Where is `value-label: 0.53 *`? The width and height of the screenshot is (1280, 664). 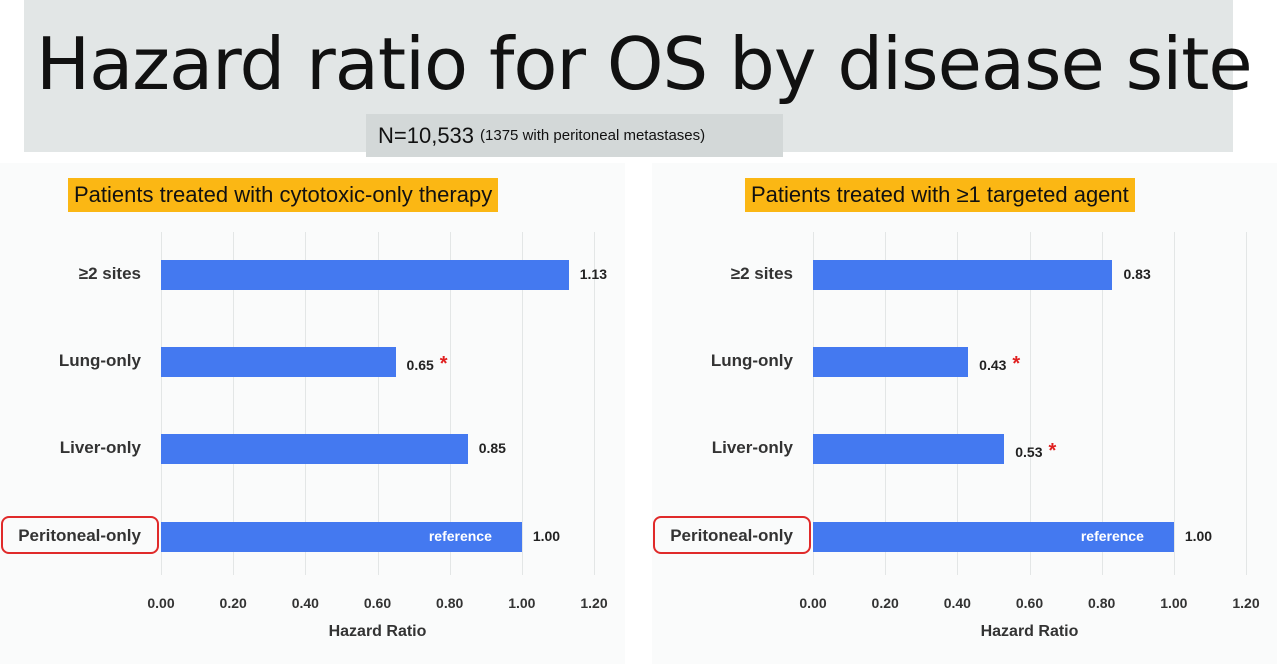
value-label: 0.53 * is located at coordinates (1036, 451).